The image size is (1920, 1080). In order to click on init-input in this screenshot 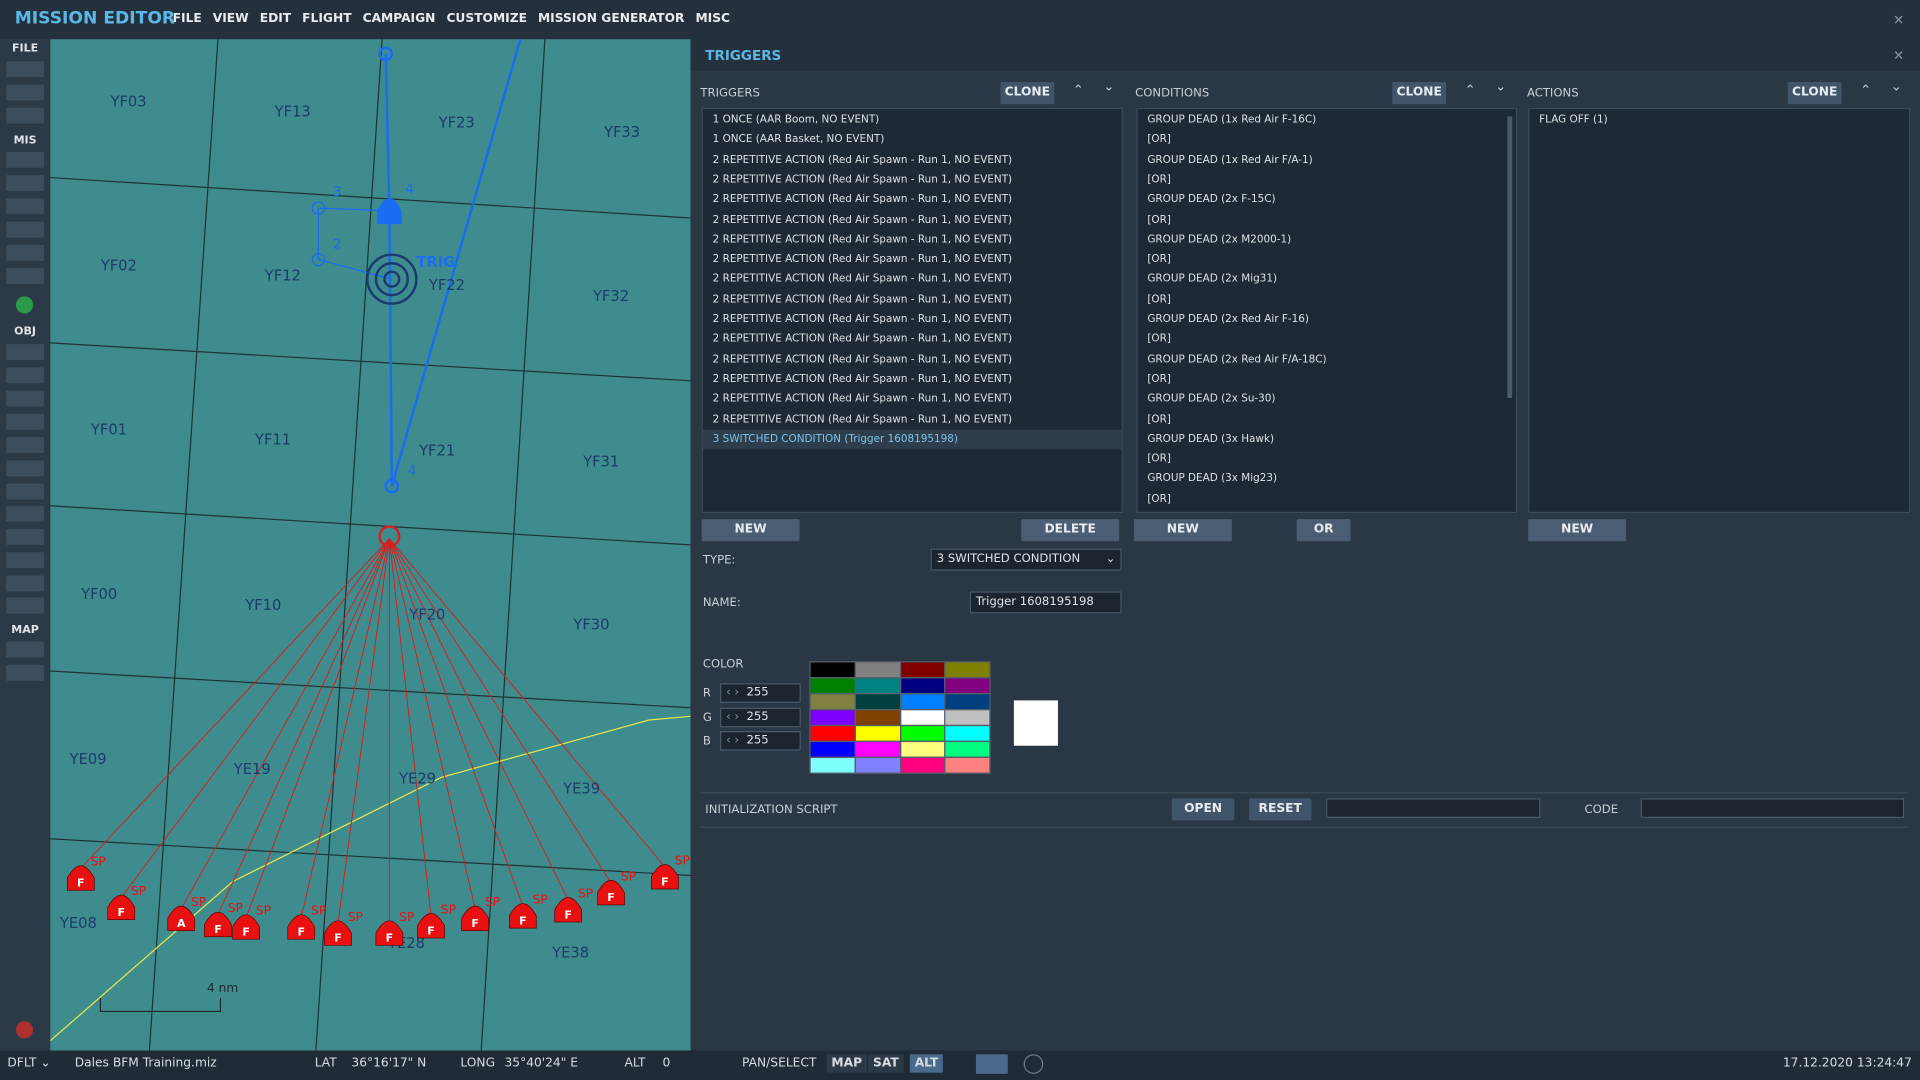, I will do `click(1433, 808)`.